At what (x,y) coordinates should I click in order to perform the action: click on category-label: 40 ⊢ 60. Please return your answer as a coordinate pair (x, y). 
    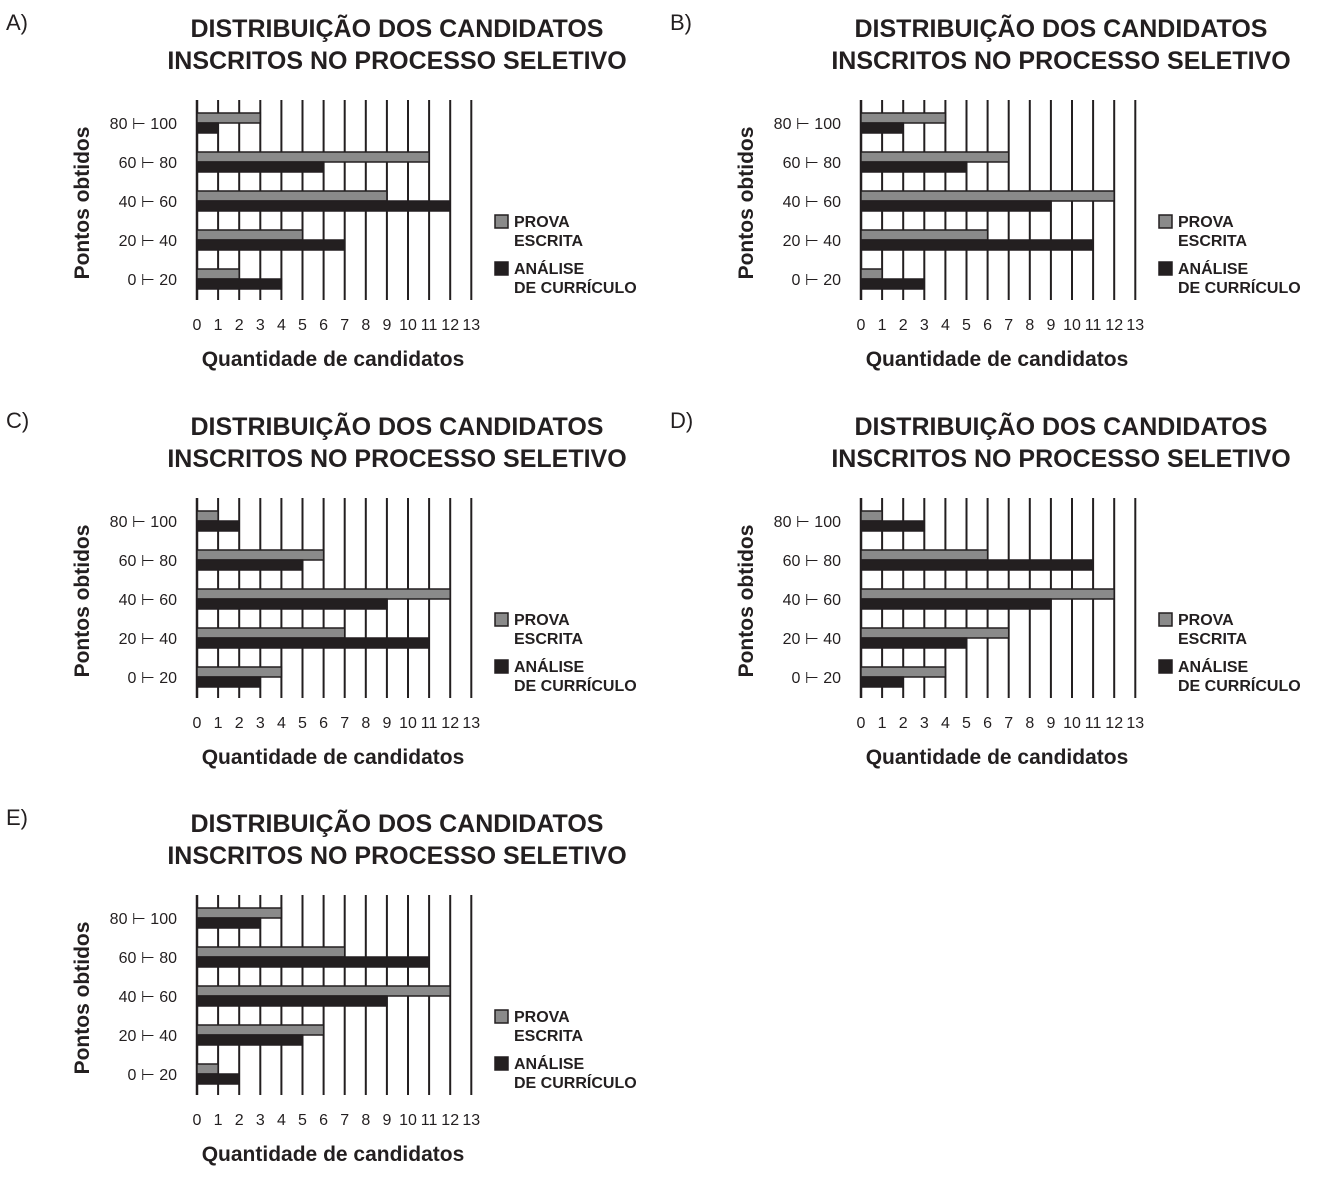
    Looking at the image, I should click on (148, 600).